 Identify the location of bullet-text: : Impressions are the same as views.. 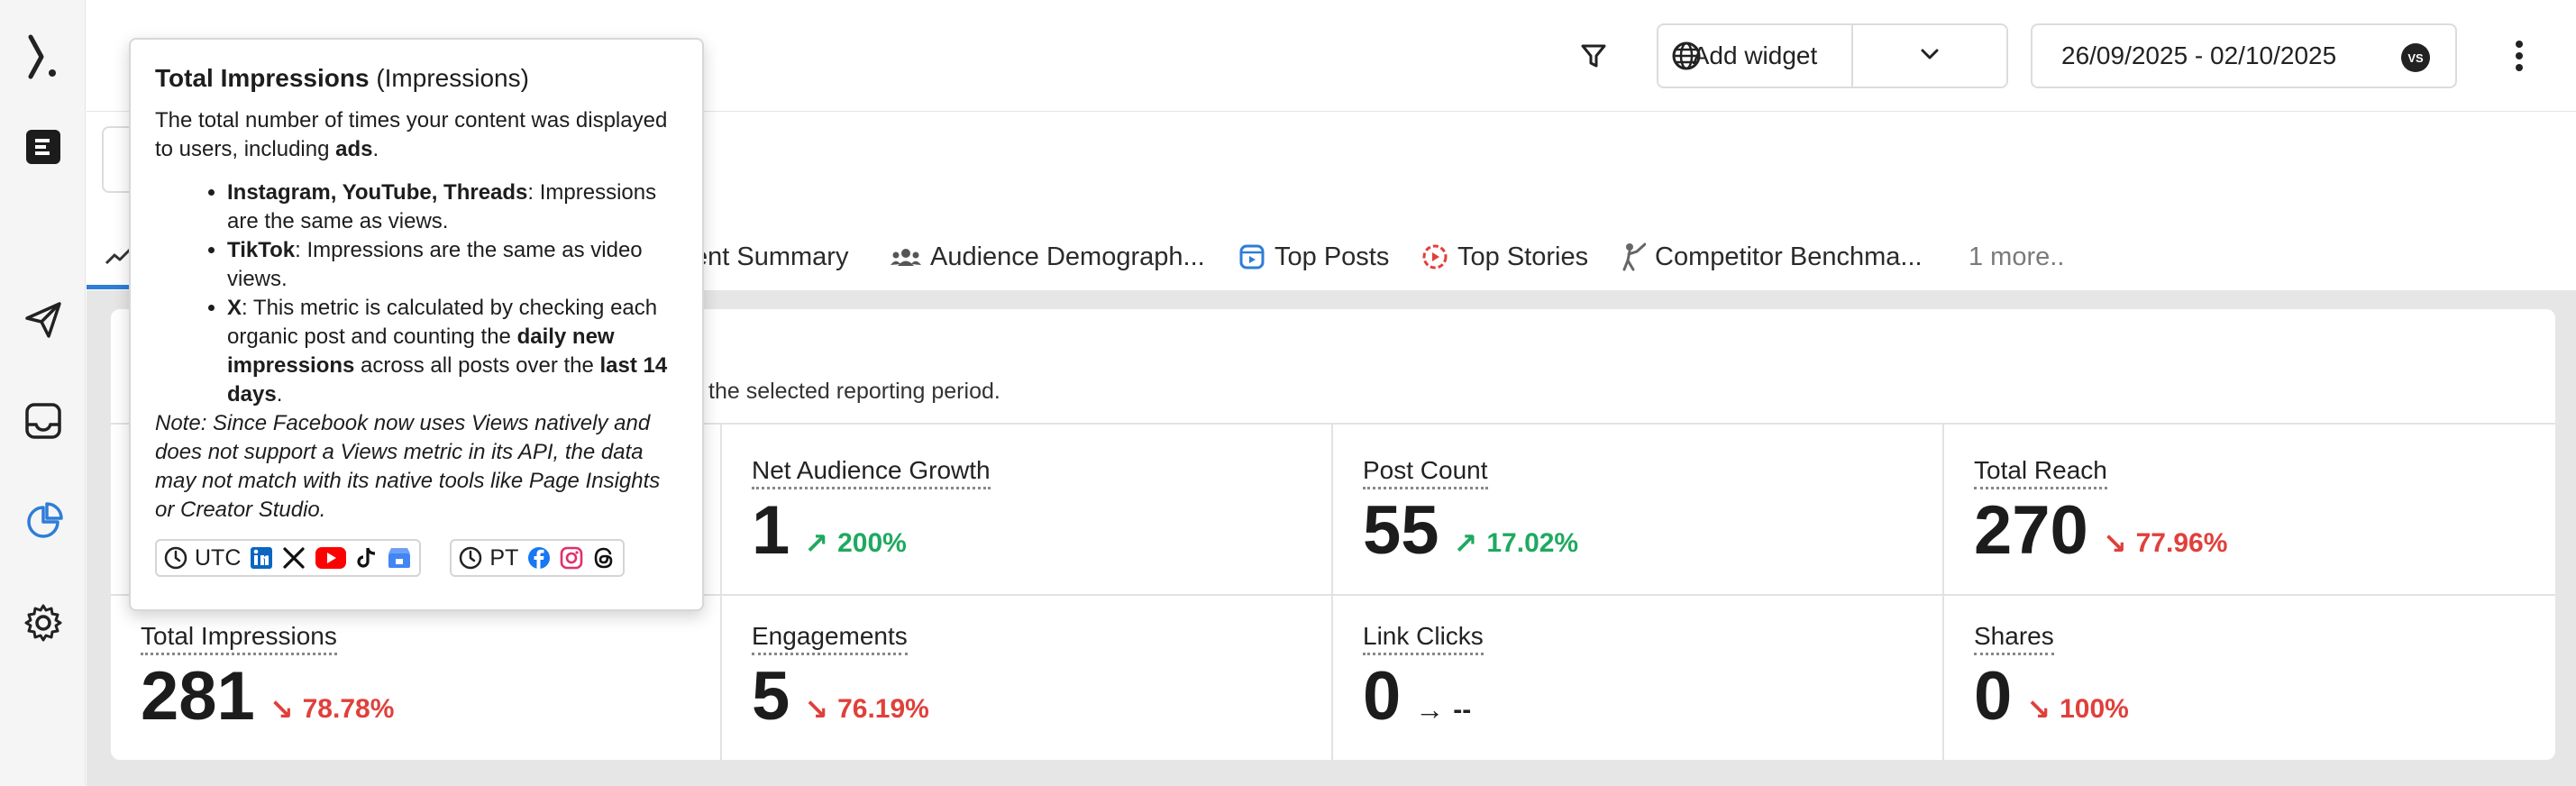
(442, 206).